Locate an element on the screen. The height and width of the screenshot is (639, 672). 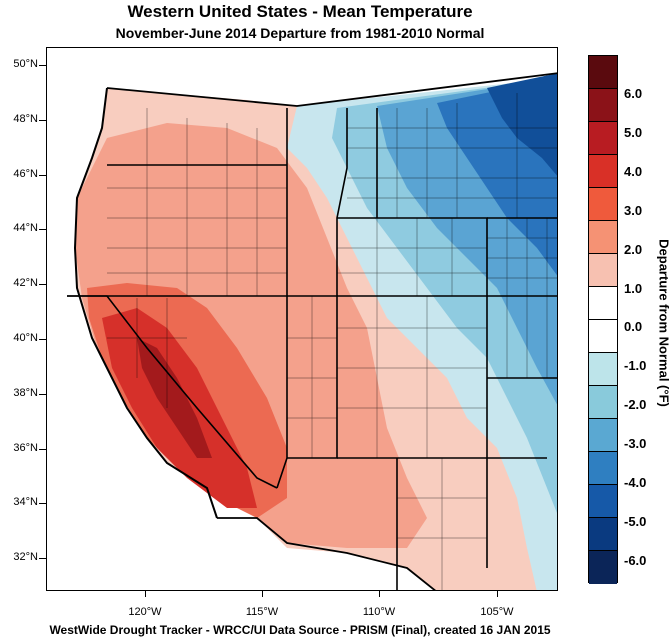
latitude-label: 34°N is located at coordinates (25, 502).